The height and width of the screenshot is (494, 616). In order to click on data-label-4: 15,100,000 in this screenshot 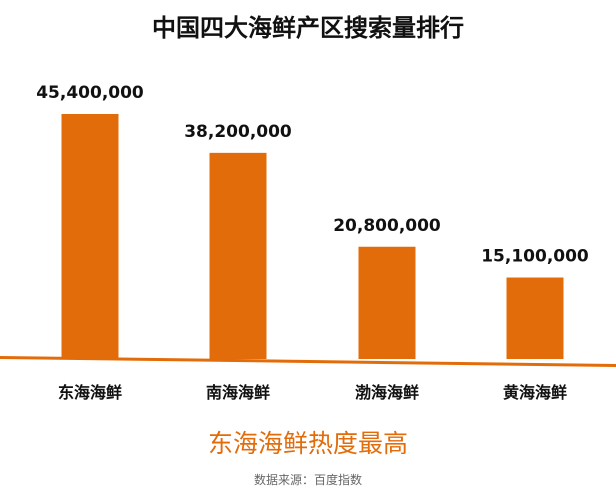, I will do `click(535, 257)`.